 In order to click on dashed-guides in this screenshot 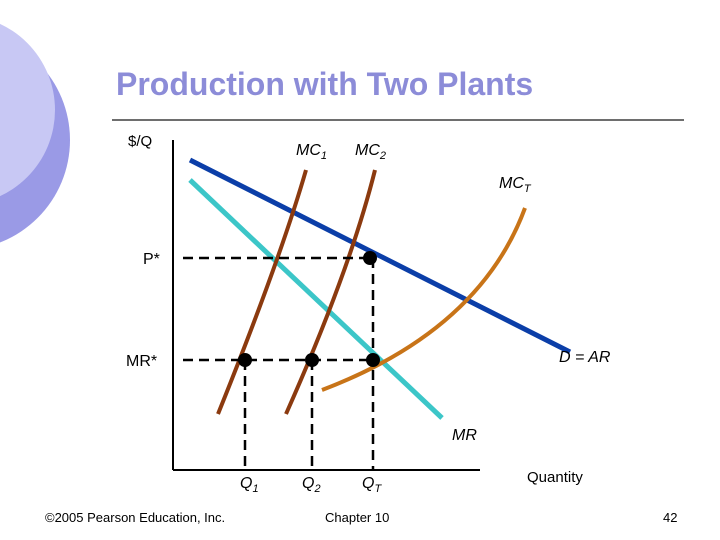, I will do `click(279, 363)`.